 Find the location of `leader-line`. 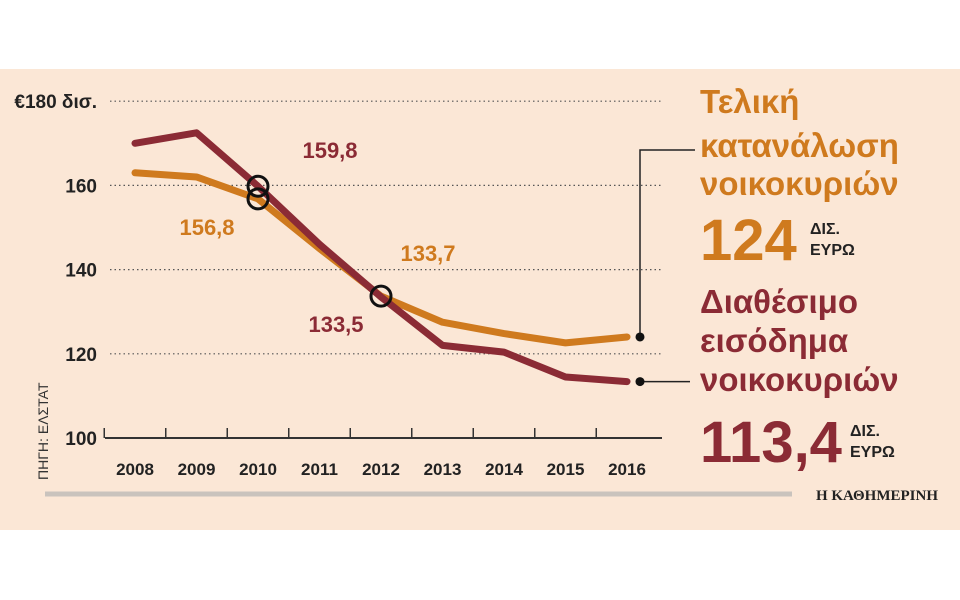

leader-line is located at coordinates (667, 243).